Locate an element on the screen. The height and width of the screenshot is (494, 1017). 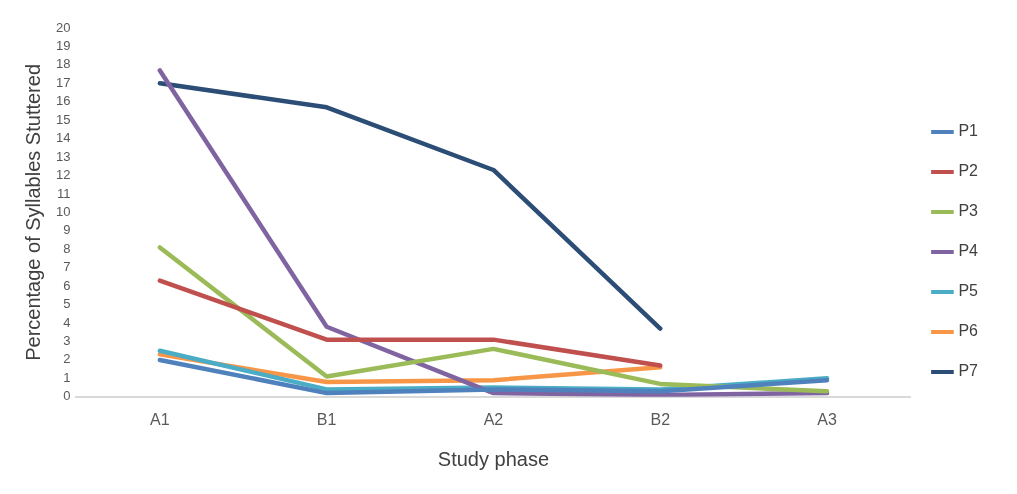
y-tick-label: 3 is located at coordinates (67, 341).